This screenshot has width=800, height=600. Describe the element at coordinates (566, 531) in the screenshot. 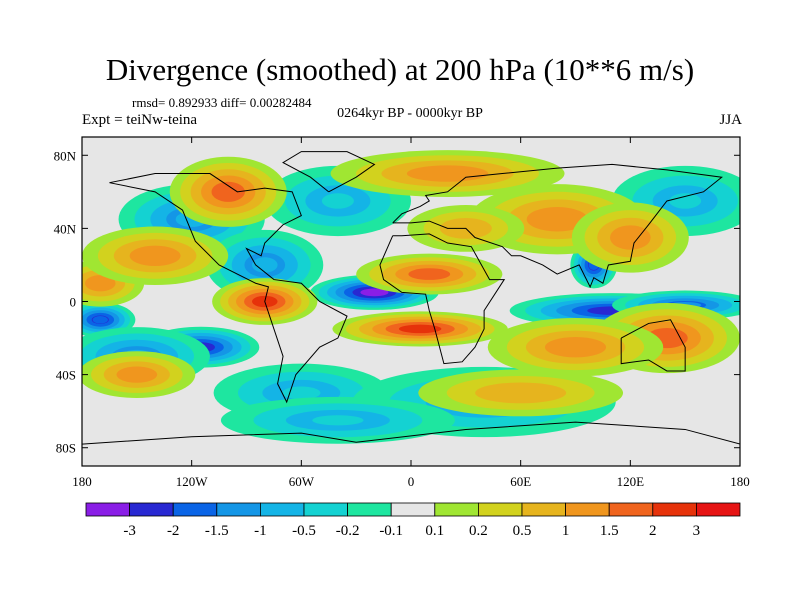

I see `colorbar-label: 1` at that location.